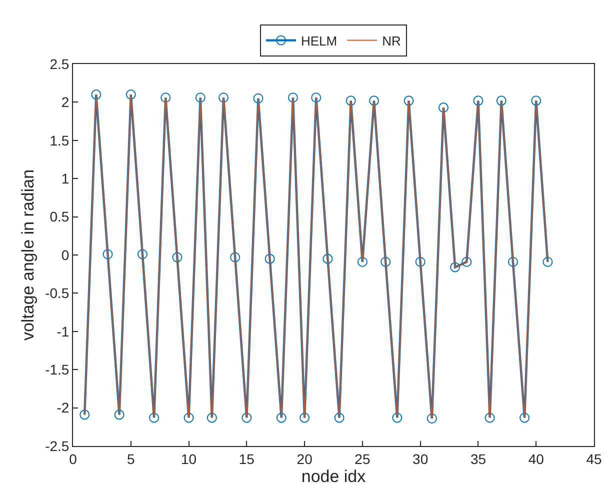 The image size is (613, 497). I want to click on y-tick-label: -2.5, so click(57, 446).